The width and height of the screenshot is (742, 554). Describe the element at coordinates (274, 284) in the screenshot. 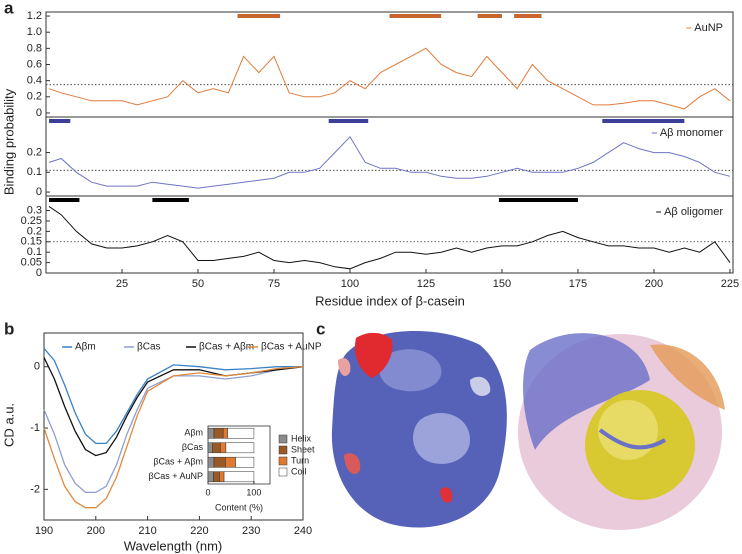

I see `x-tick-label: 75` at that location.